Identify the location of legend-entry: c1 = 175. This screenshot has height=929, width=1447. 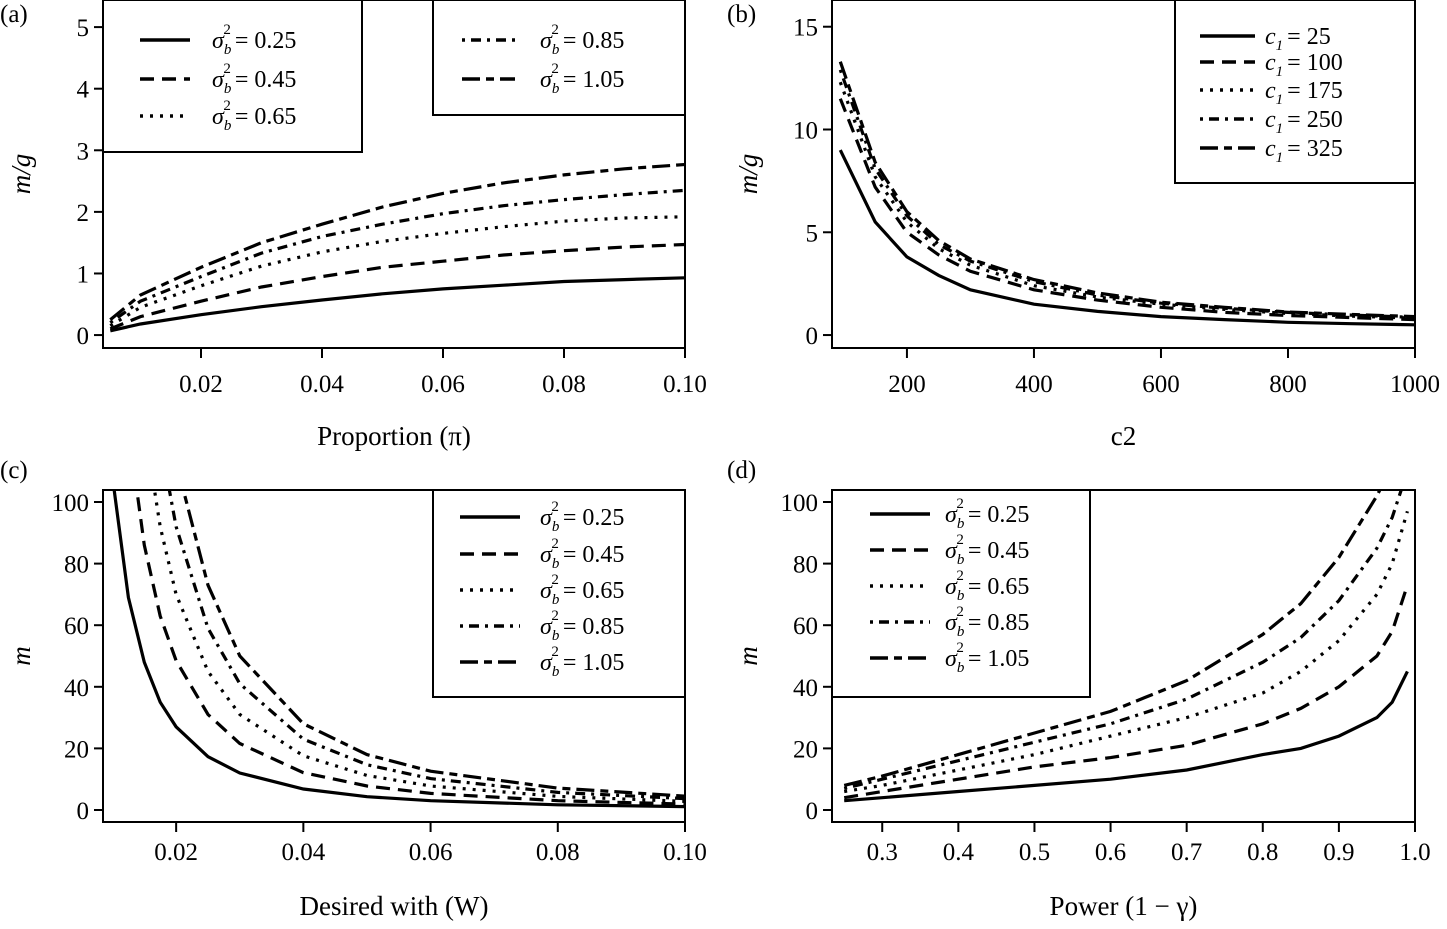
(1304, 93).